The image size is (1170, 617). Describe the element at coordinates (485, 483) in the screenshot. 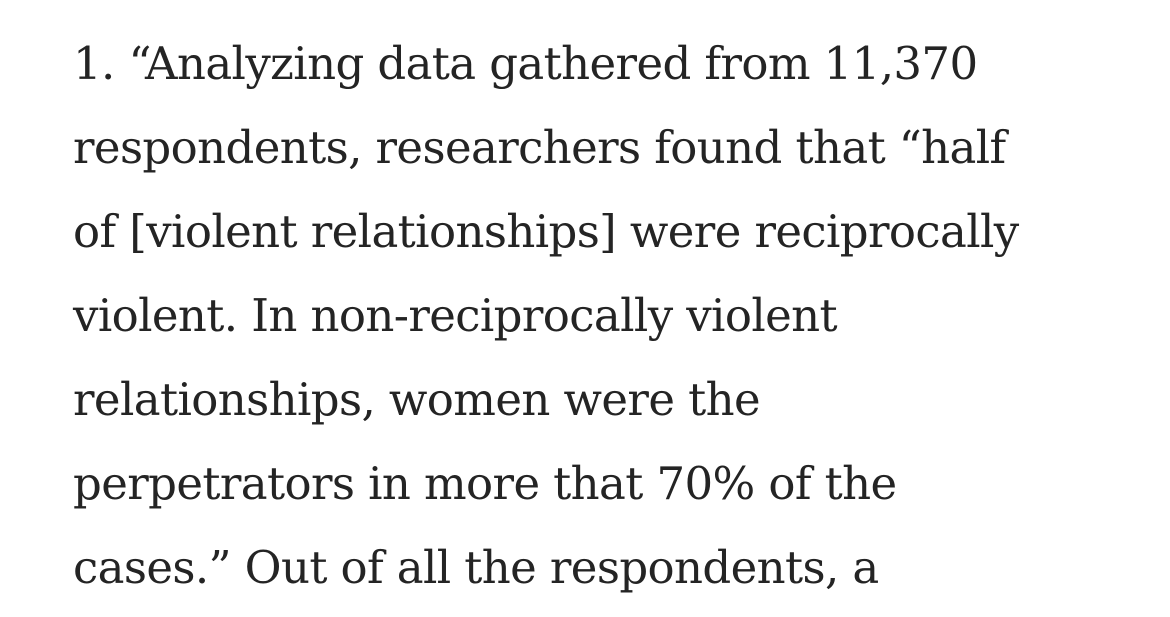

I see `paragraph-line: perpetrators in more that 70% of the` at that location.